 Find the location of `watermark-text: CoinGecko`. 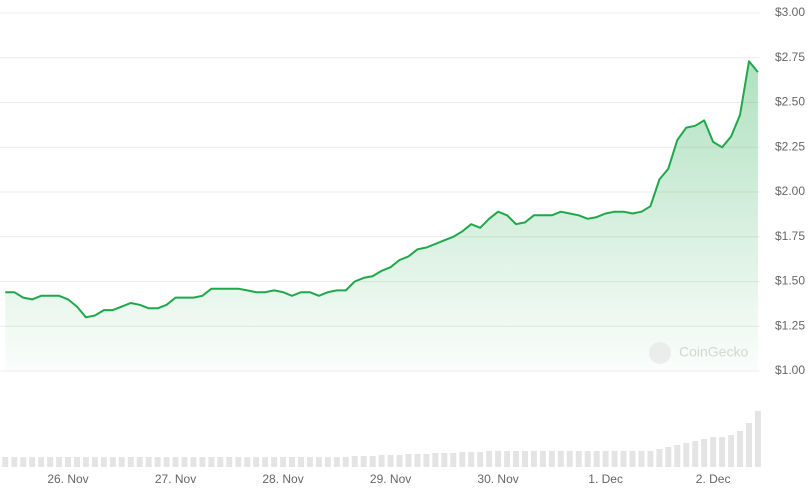

watermark-text: CoinGecko is located at coordinates (713, 352).